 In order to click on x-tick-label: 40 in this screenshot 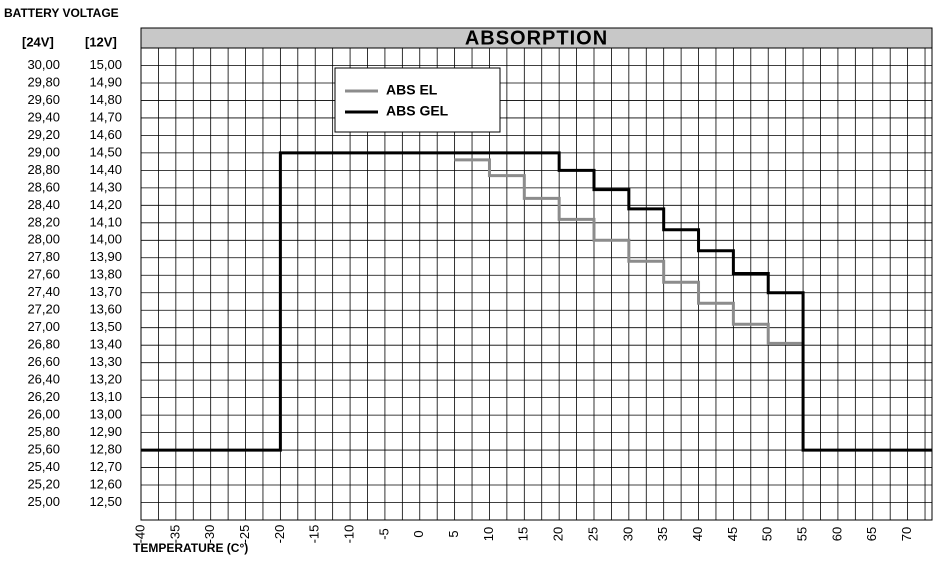, I will do `click(697, 534)`.